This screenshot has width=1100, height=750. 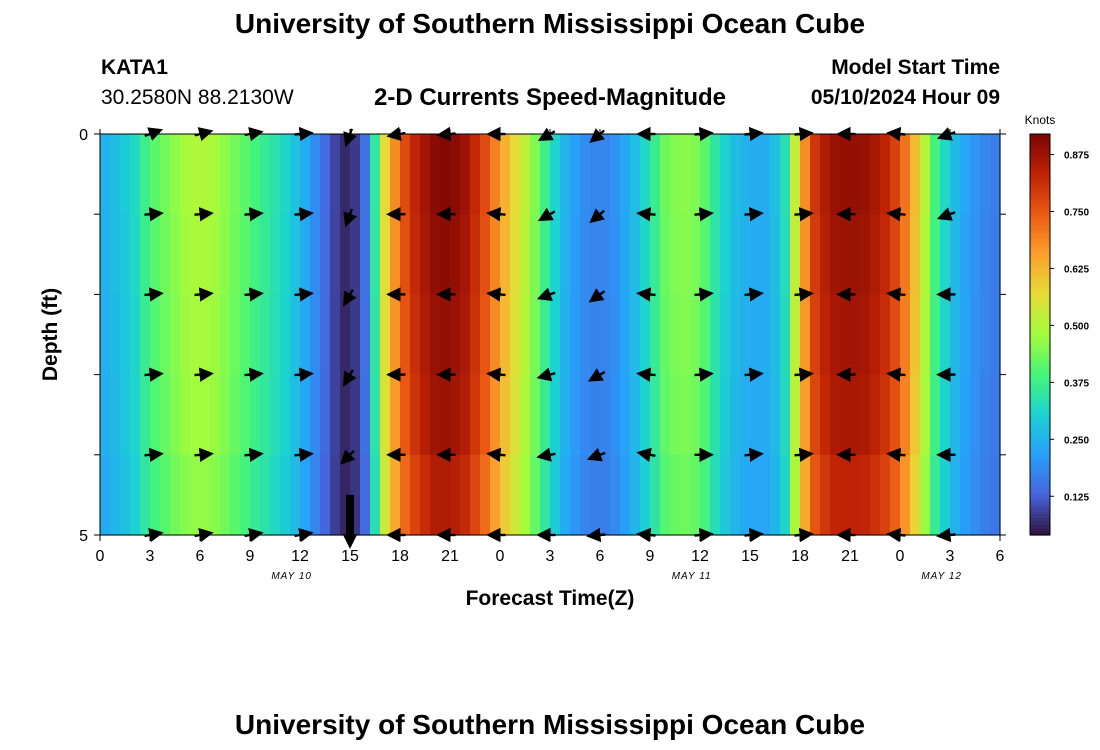 I want to click on speed-bar, so click(x=350, y=514).